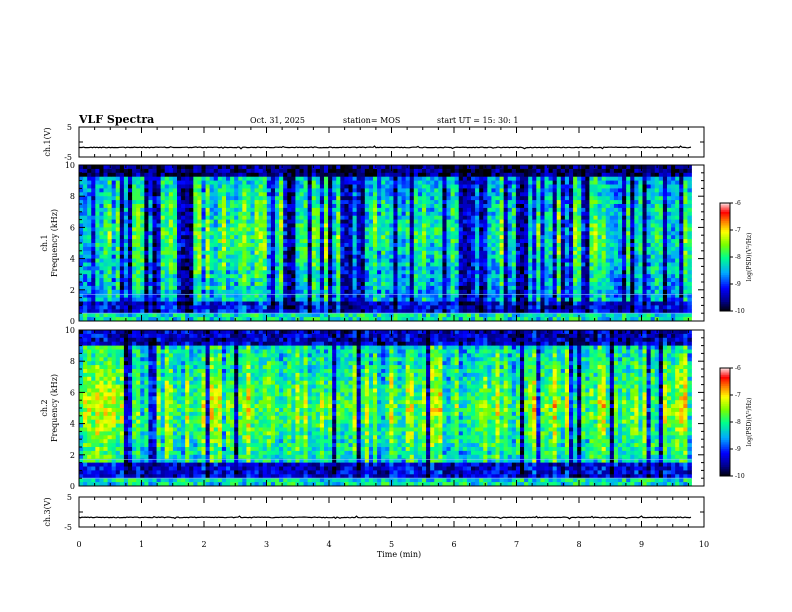  I want to click on start-time-label: start UT = 15: 30: 1, so click(477, 120).